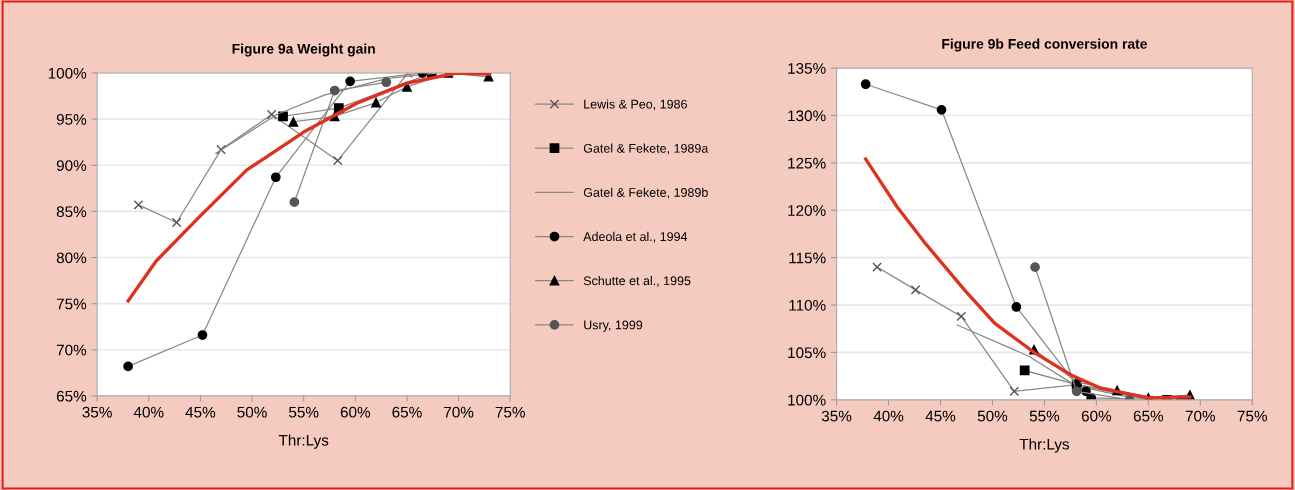 This screenshot has width=1295, height=490. I want to click on y-tick-label: 110%, so click(807, 305).